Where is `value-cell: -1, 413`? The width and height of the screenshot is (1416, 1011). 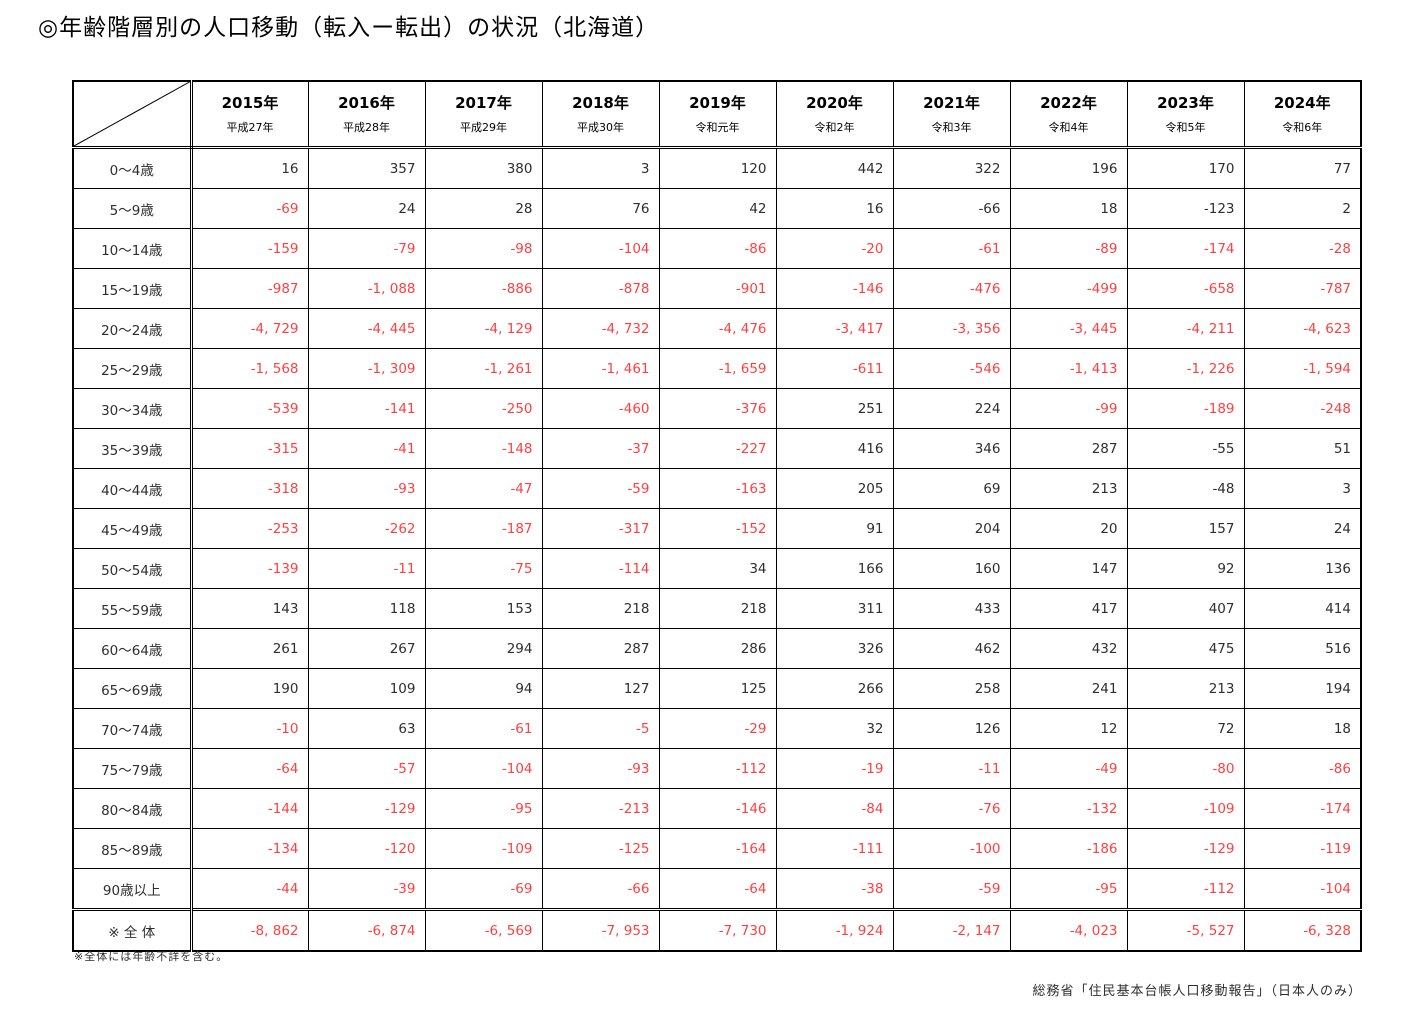 value-cell: -1, 413 is located at coordinates (1068, 368).